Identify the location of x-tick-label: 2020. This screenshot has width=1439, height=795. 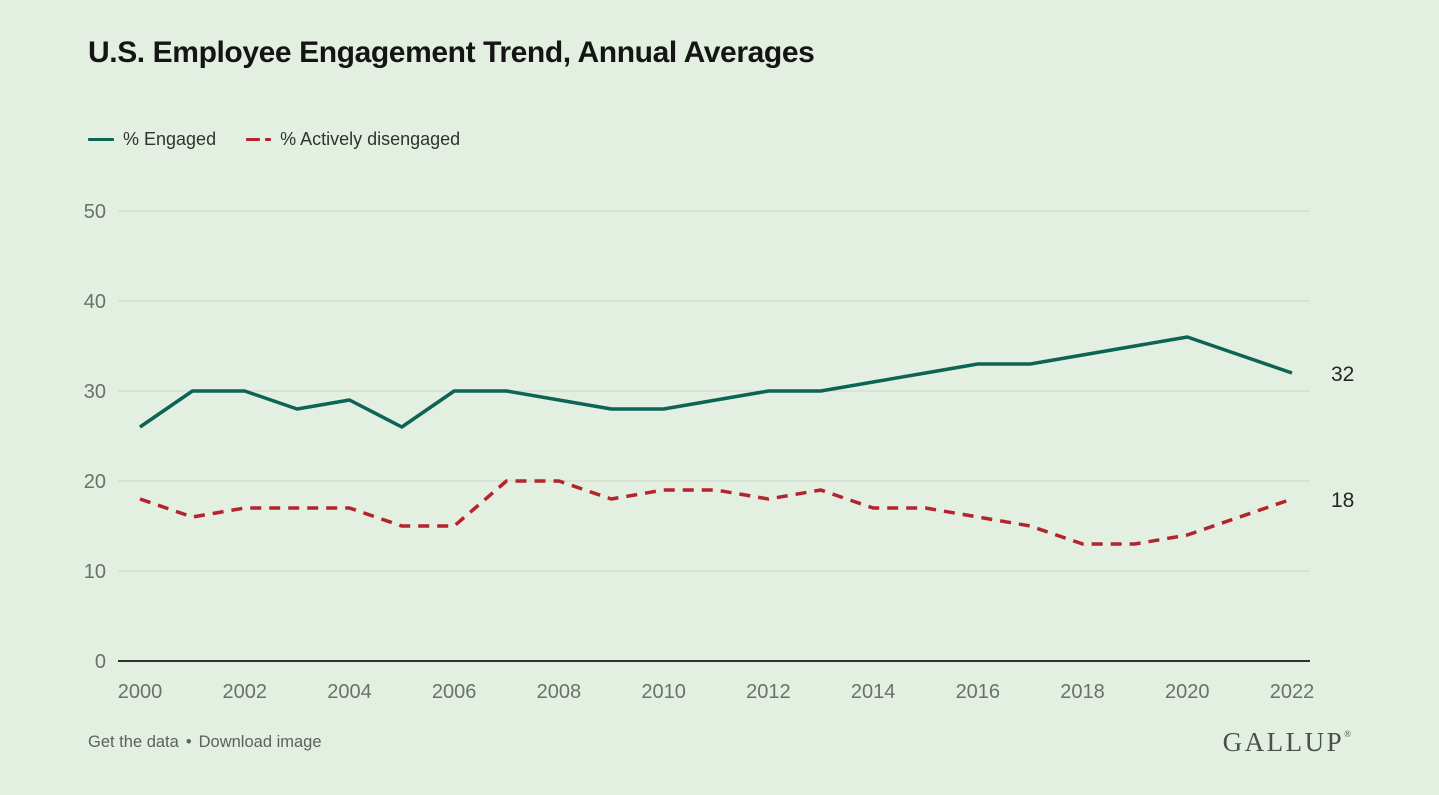
(1187, 692).